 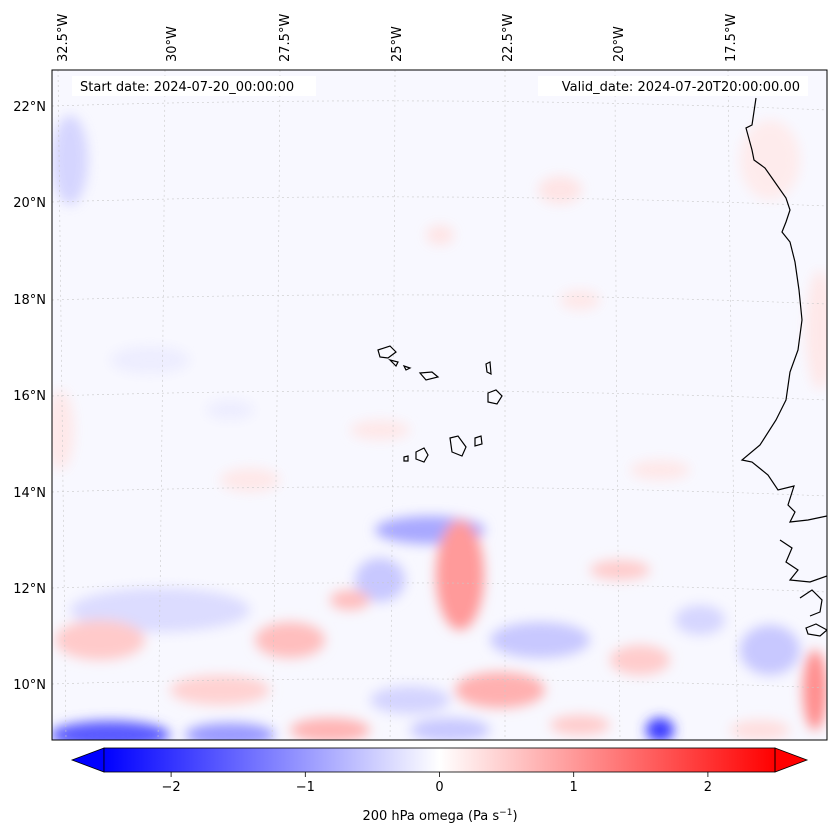 I want to click on colorbar-label-exponent: −1, so click(x=505, y=813).